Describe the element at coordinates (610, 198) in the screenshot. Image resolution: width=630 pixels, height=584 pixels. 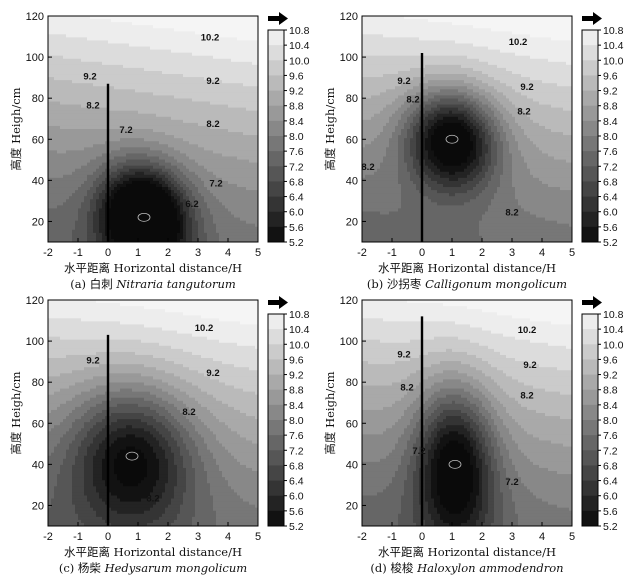
I see `colorbar-tick-label: 6.4` at that location.